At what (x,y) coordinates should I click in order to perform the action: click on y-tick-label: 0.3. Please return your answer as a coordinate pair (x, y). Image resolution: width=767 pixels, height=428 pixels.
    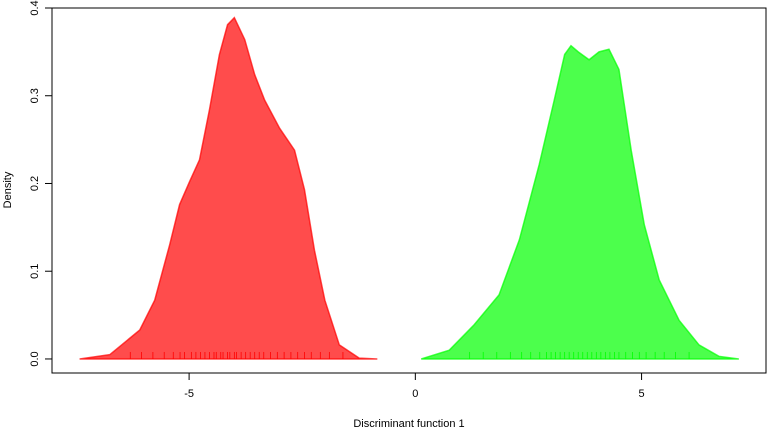
    Looking at the image, I should click on (35, 95).